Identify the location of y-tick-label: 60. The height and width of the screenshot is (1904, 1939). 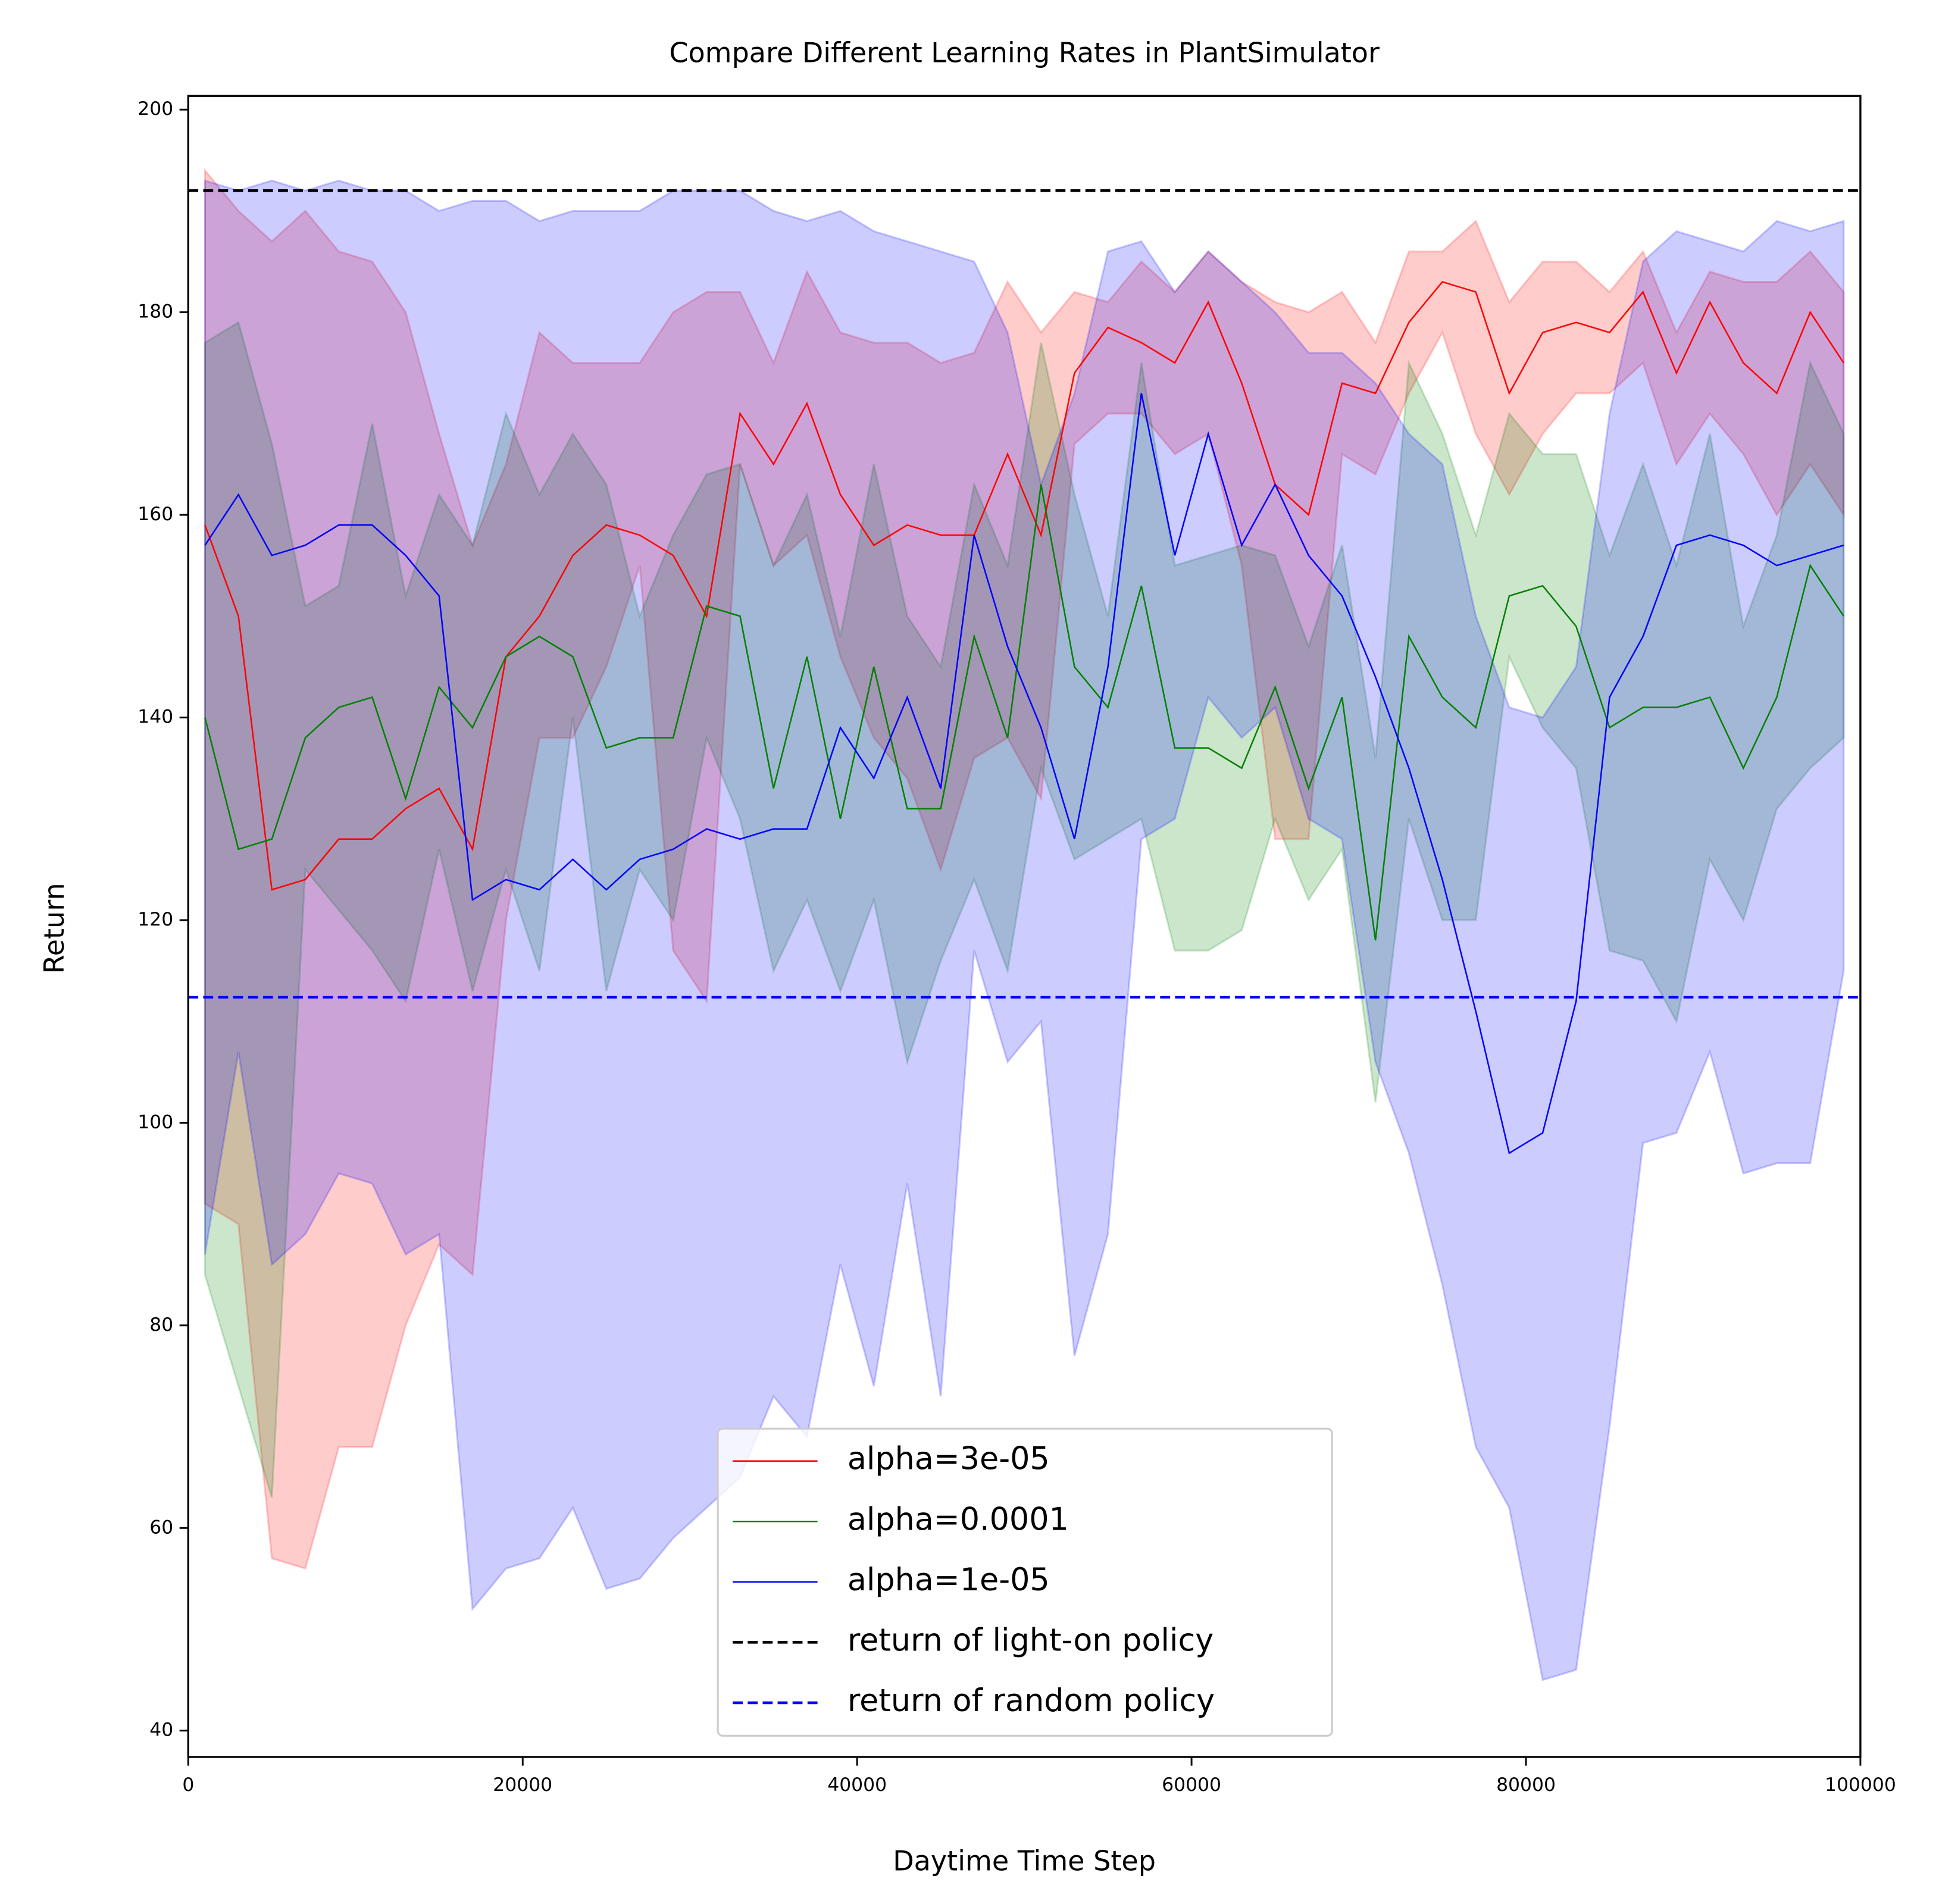
(161, 1527).